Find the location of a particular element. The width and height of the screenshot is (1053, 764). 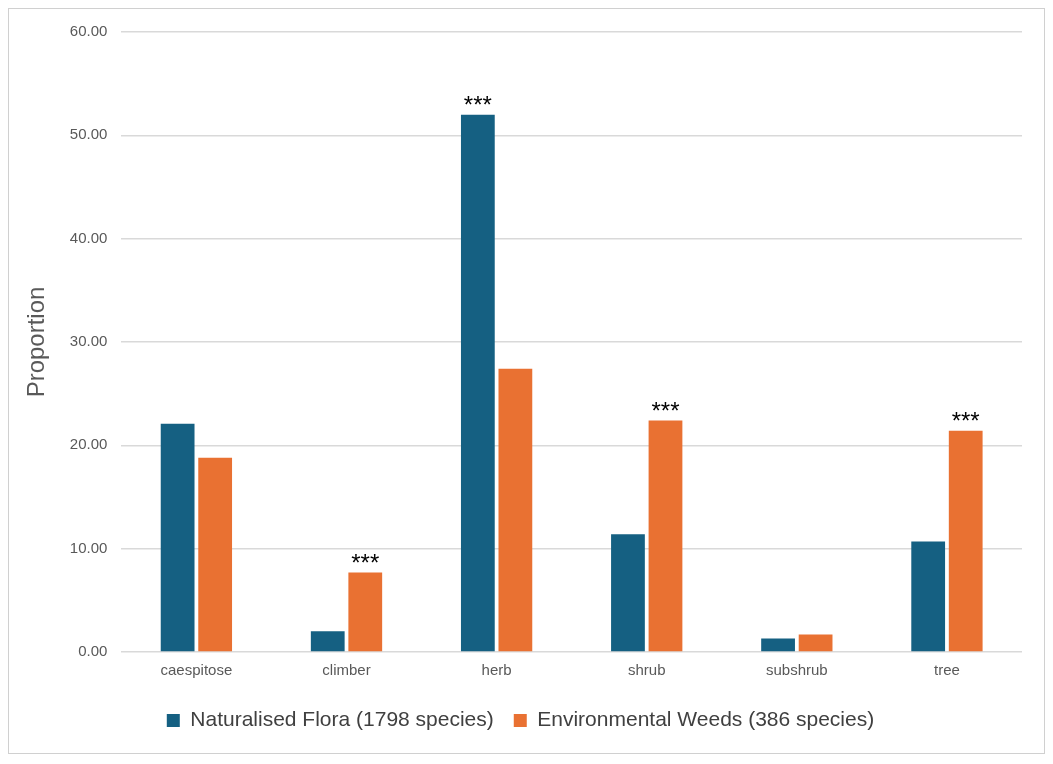

y-tick-label: 20.00 is located at coordinates (88, 444).